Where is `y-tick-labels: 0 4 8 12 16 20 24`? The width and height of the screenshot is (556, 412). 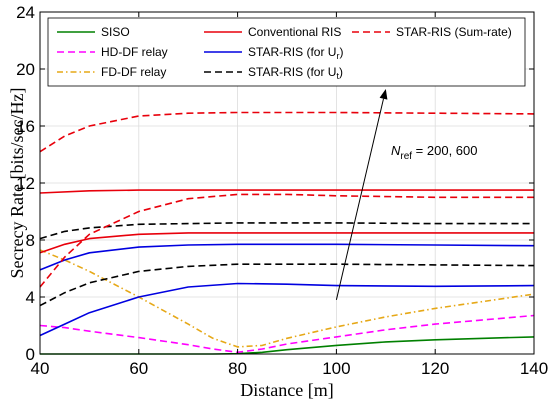 y-tick-labels: 0 4 8 12 16 20 24 is located at coordinates (25, 183).